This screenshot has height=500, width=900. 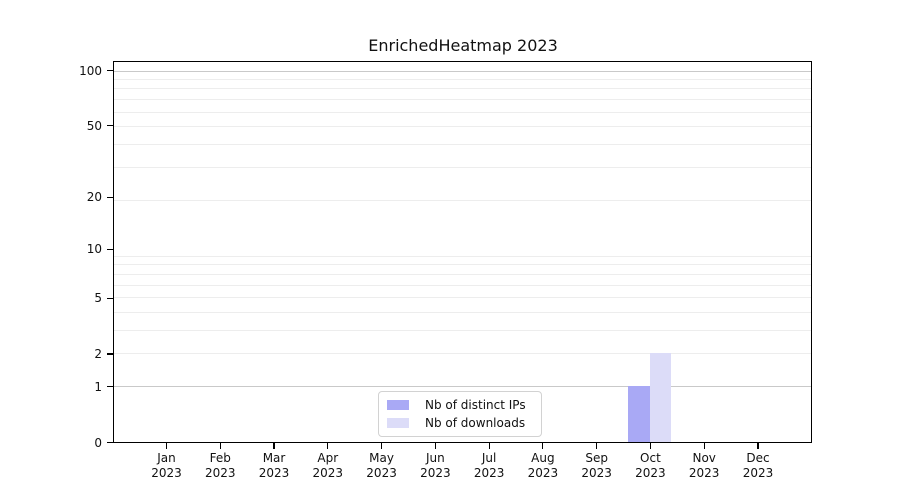 What do you see at coordinates (220, 458) in the screenshot?
I see `x-tick-month: Feb` at bounding box center [220, 458].